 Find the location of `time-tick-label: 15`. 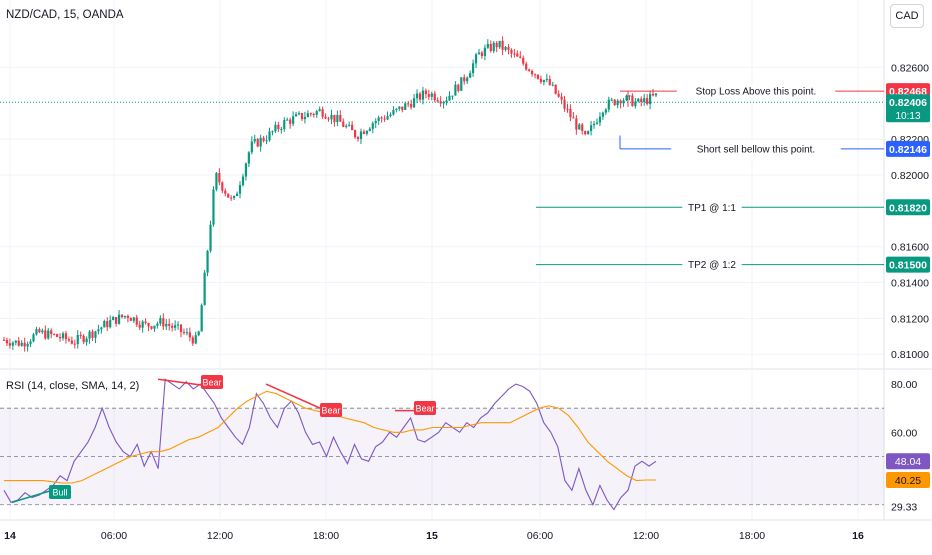

time-tick-label: 15 is located at coordinates (432, 536).